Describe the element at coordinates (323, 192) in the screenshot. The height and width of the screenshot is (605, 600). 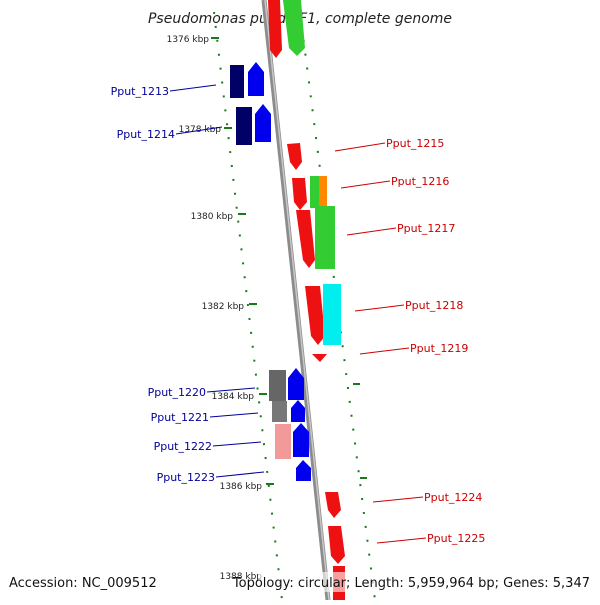
I see `gene-box-orange` at that location.